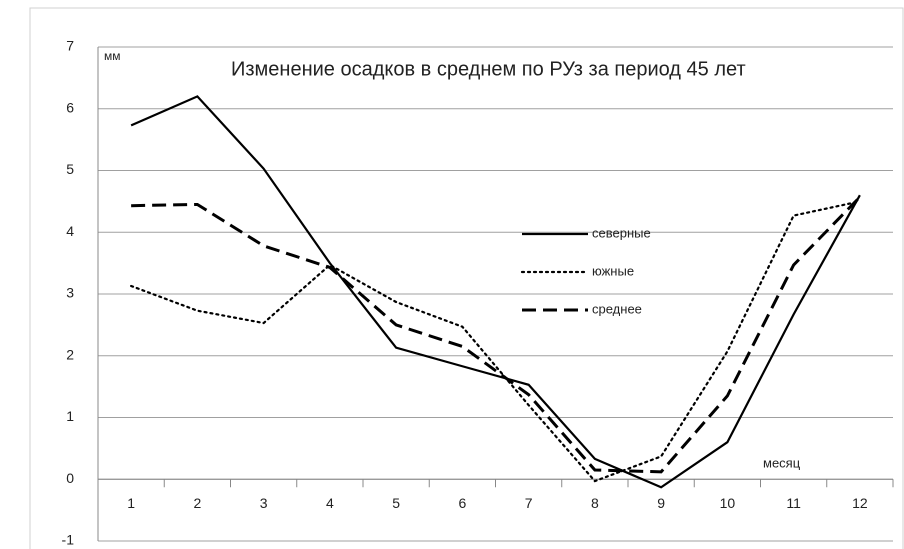 The image size is (904, 549). What do you see at coordinates (396, 503) in the screenshot?
I see `x-tick-label: 5` at bounding box center [396, 503].